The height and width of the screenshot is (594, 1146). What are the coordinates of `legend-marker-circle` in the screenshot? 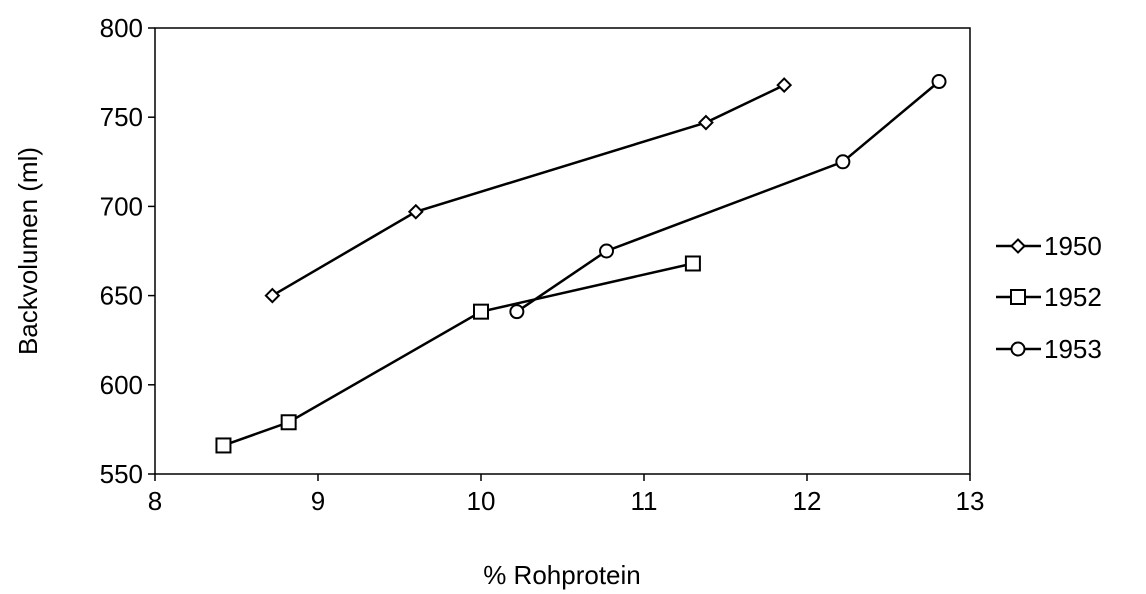 It's located at (1018, 349).